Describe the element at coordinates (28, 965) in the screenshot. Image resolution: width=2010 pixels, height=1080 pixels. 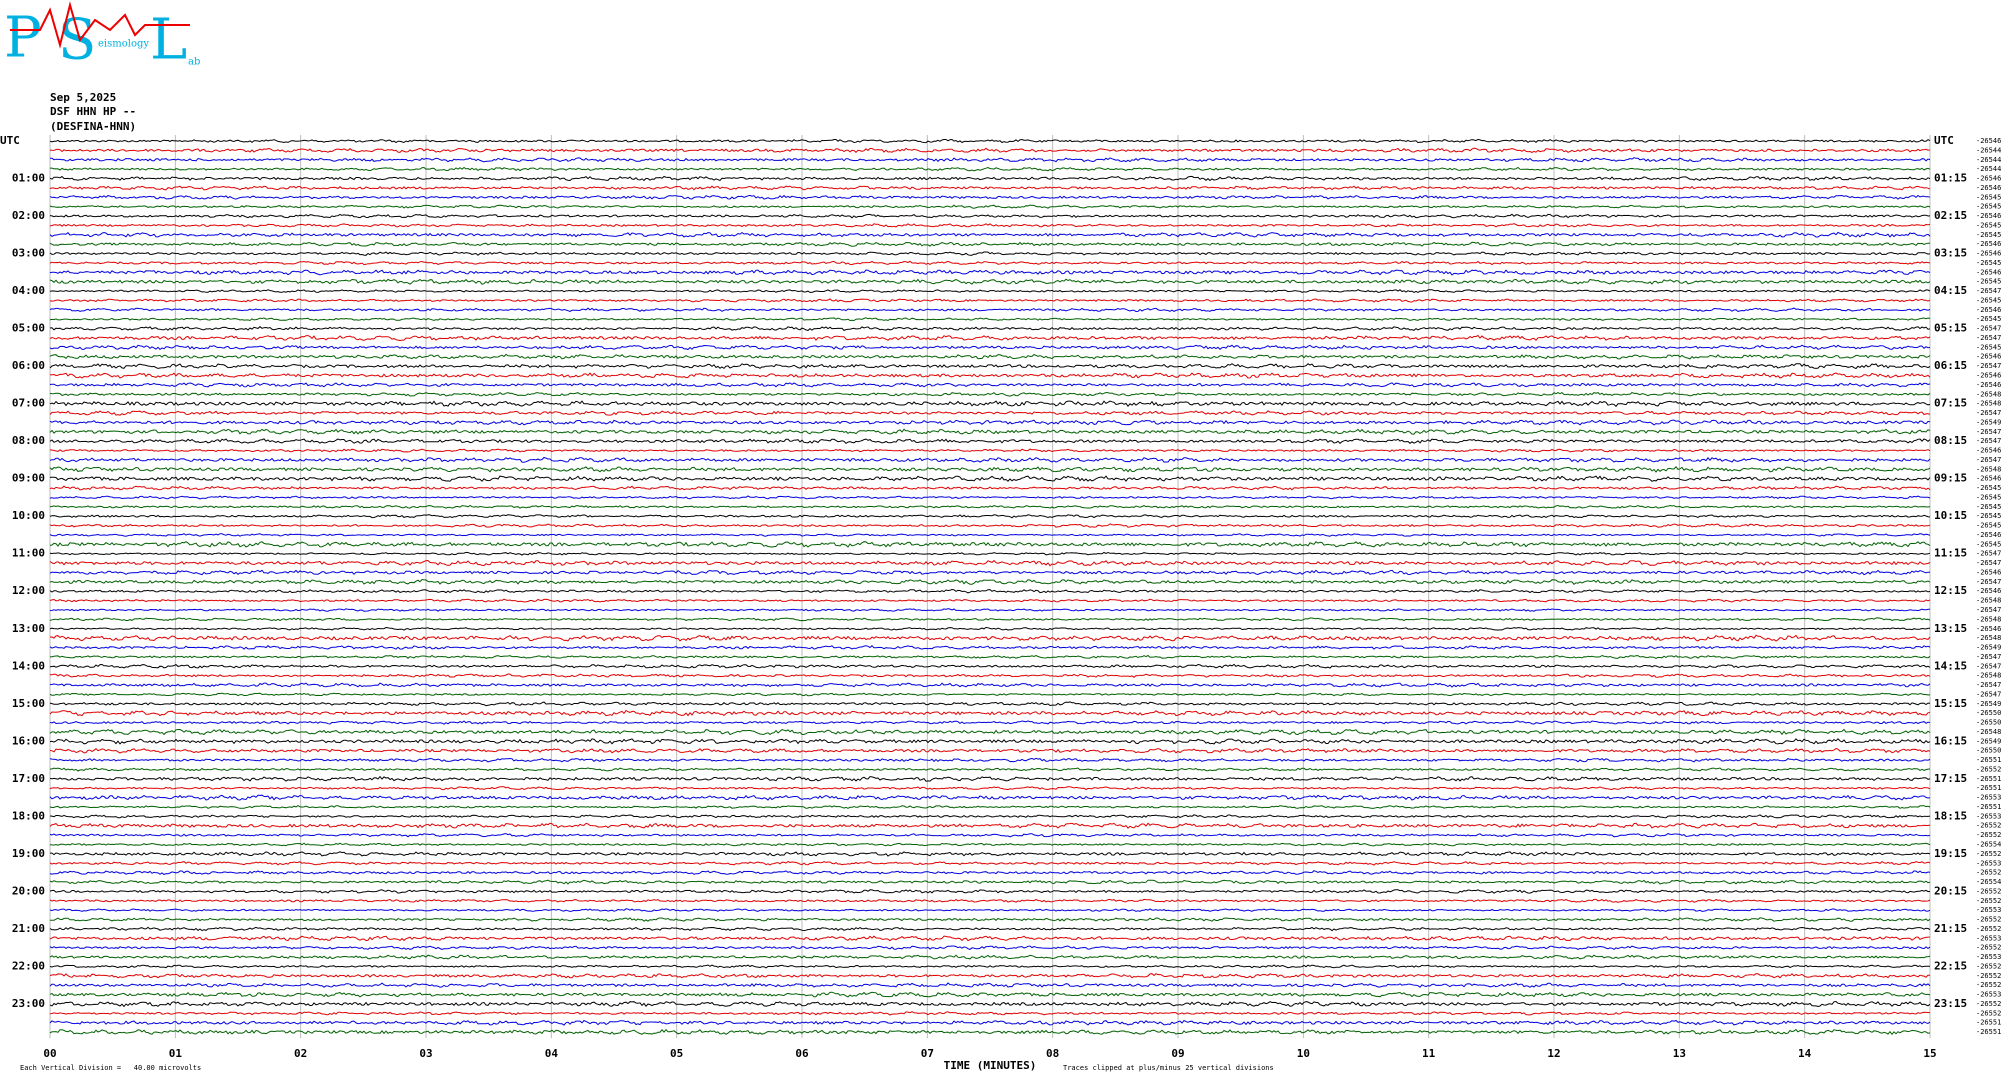
I see `hour-label: 22:00` at that location.